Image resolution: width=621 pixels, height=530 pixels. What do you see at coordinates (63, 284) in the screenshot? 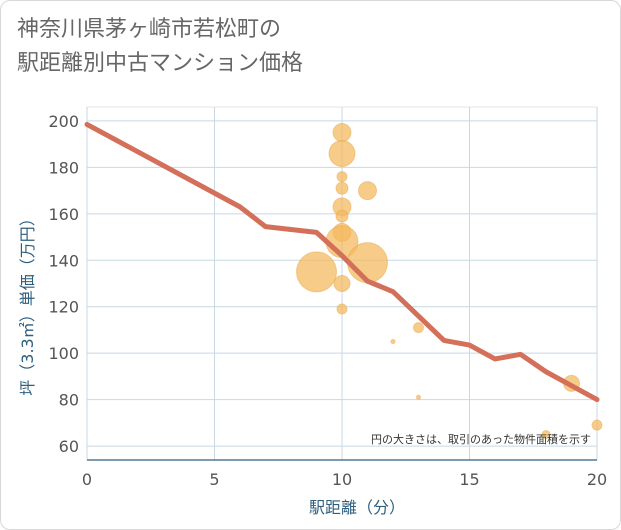
I see `y-tick-labels: 60 80 100 120 140 160 180 200` at bounding box center [63, 284].